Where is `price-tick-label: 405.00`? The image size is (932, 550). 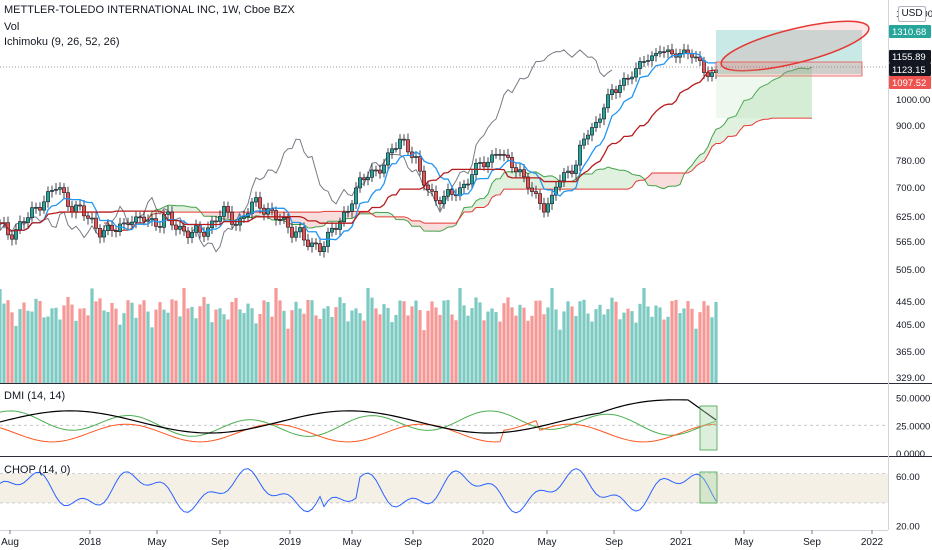
price-tick-label: 405.00 is located at coordinates (910, 325).